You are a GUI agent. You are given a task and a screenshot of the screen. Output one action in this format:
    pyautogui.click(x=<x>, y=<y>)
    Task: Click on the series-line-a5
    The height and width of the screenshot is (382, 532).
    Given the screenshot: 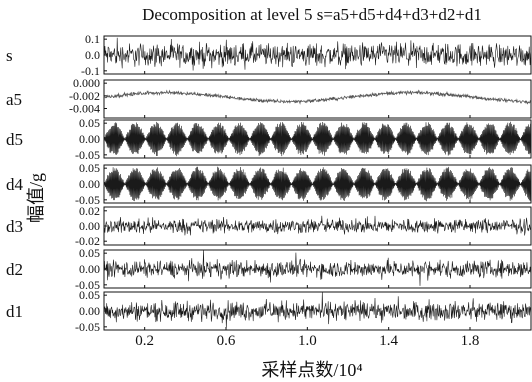 What is the action you would take?
    pyautogui.click(x=317, y=97)
    